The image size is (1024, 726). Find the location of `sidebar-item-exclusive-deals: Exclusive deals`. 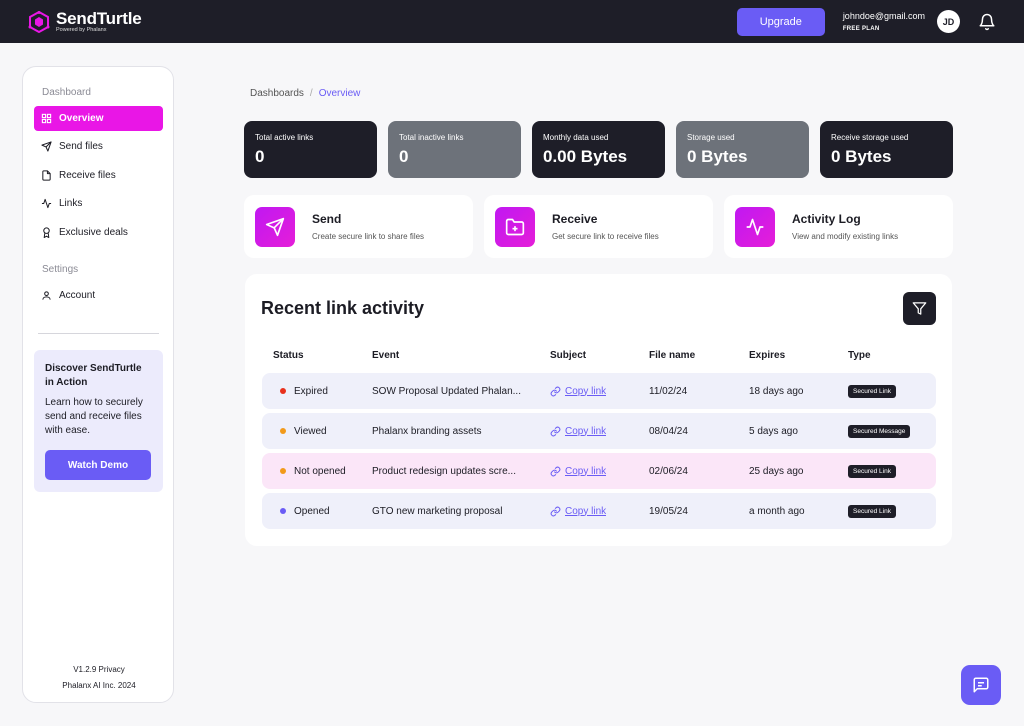

sidebar-item-exclusive-deals: Exclusive deals is located at coordinates (98, 232).